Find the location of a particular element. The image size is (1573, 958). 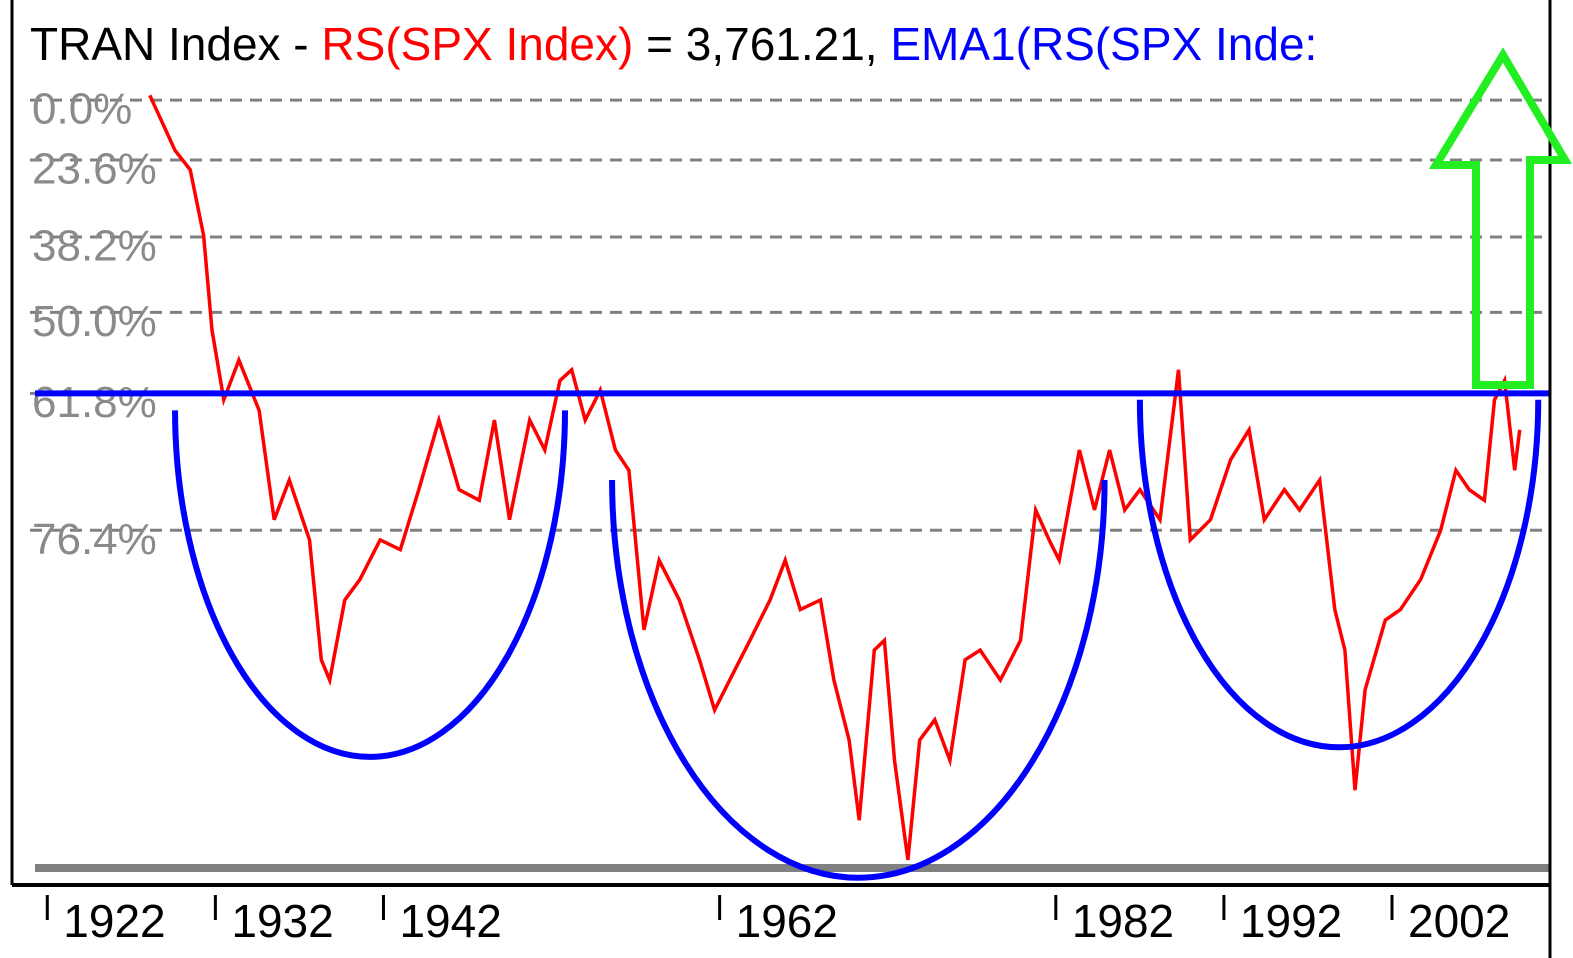

y-tick-label: 38.2% is located at coordinates (94, 246).